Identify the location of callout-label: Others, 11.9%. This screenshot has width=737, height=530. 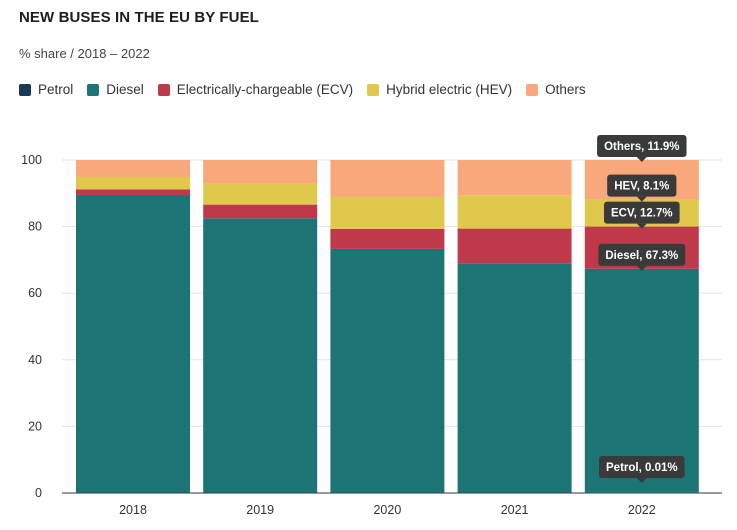
(641, 147).